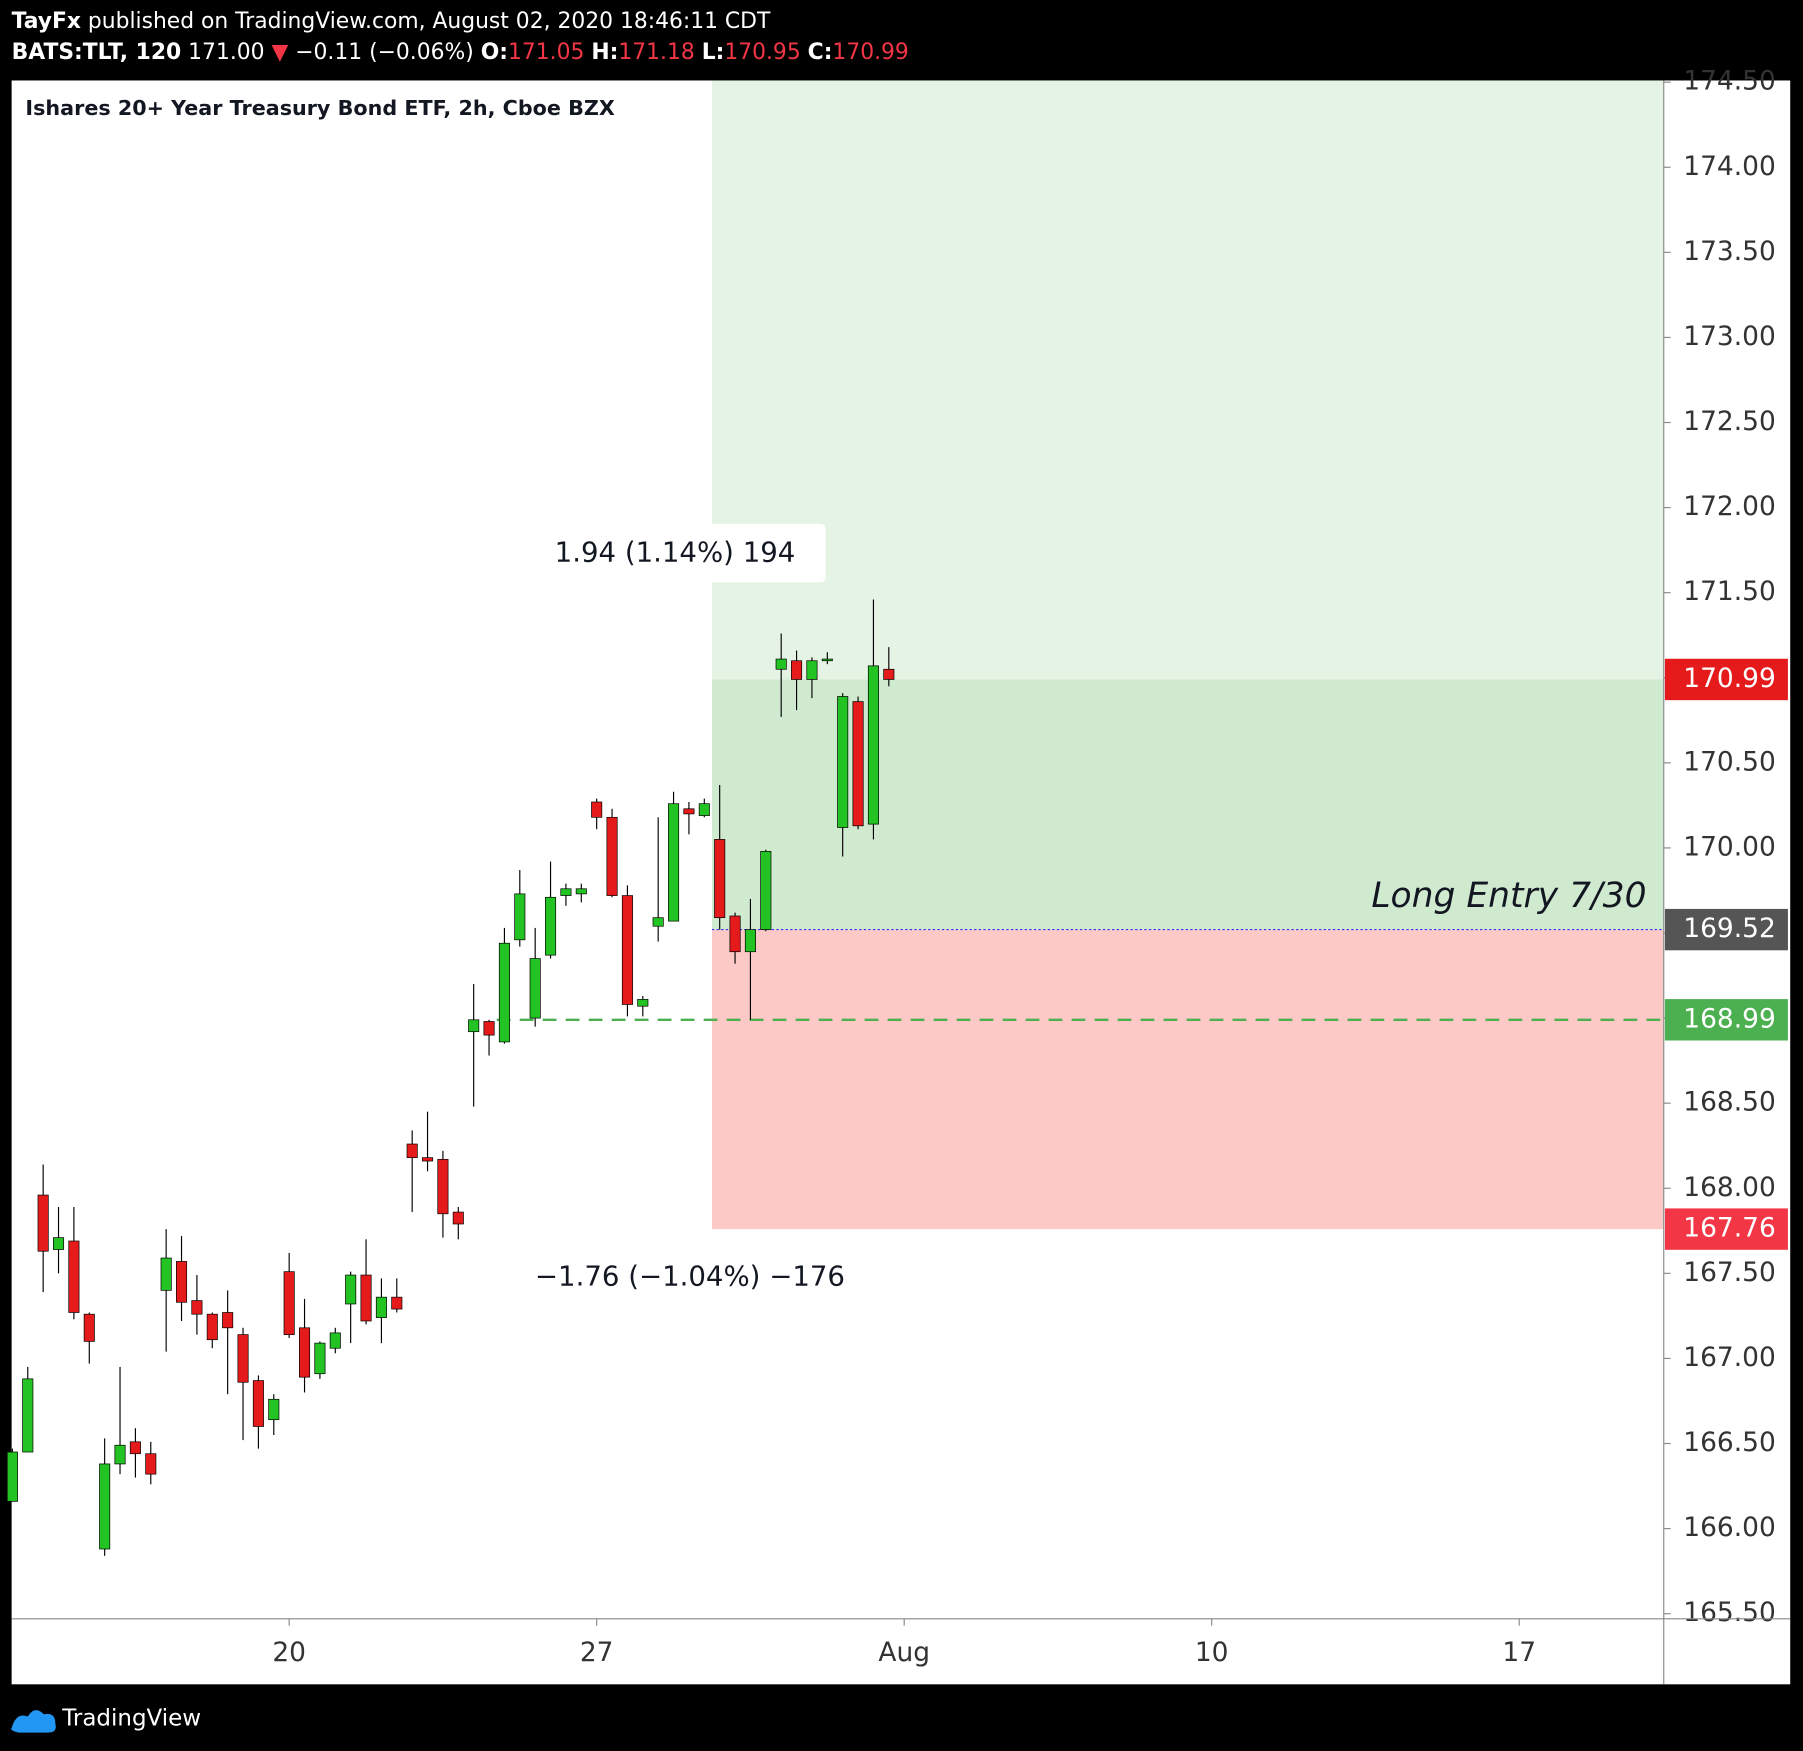 Image resolution: width=1803 pixels, height=1751 pixels. What do you see at coordinates (384, 52) in the screenshot?
I see `change: −0.11 (−0.06%)` at bounding box center [384, 52].